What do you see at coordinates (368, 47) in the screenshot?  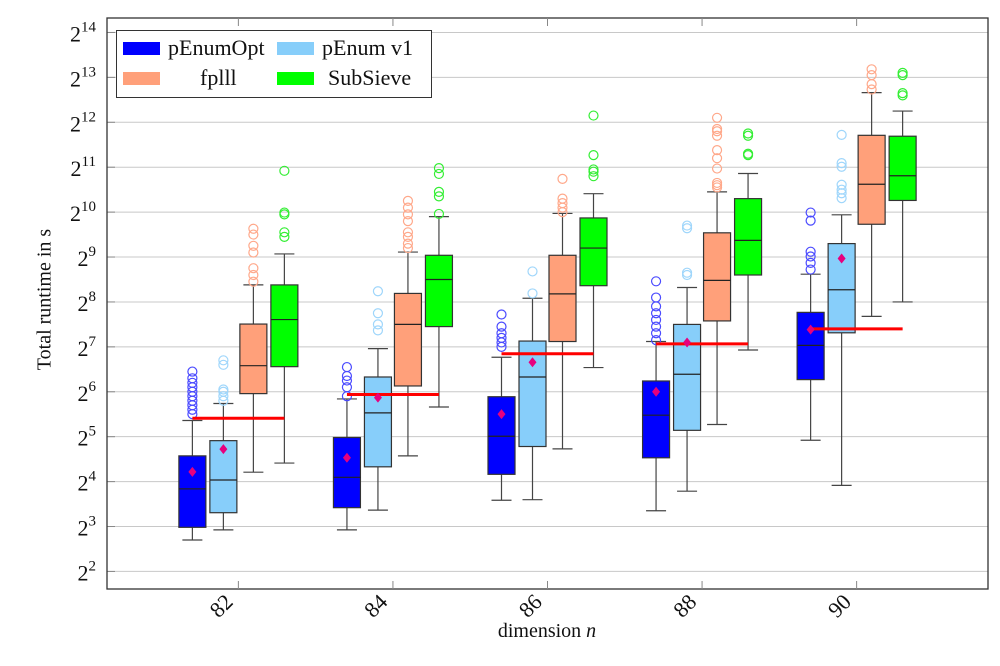 I see `legend-label: pEnum v1` at bounding box center [368, 47].